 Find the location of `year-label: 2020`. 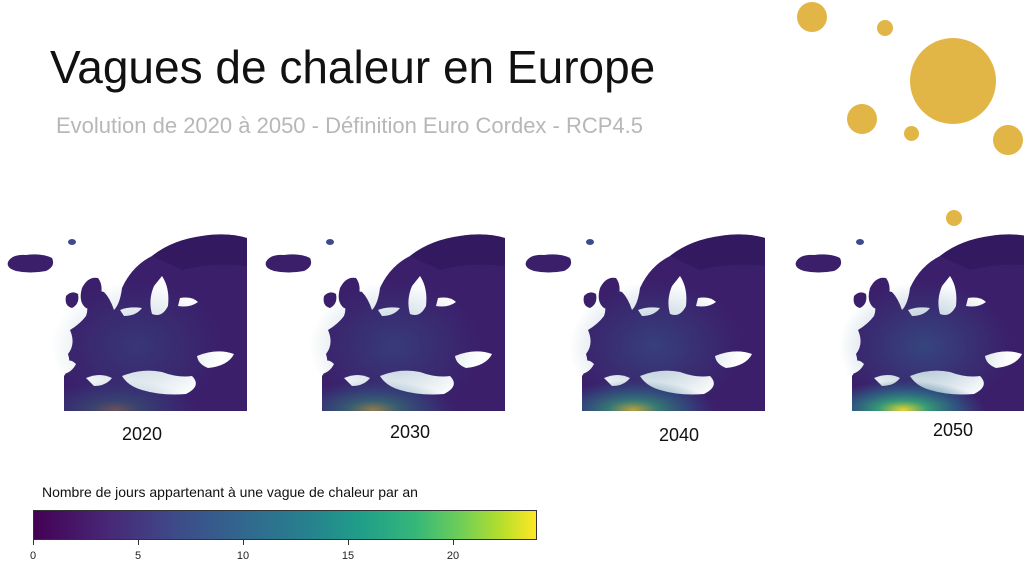

year-label: 2020 is located at coordinates (142, 434).